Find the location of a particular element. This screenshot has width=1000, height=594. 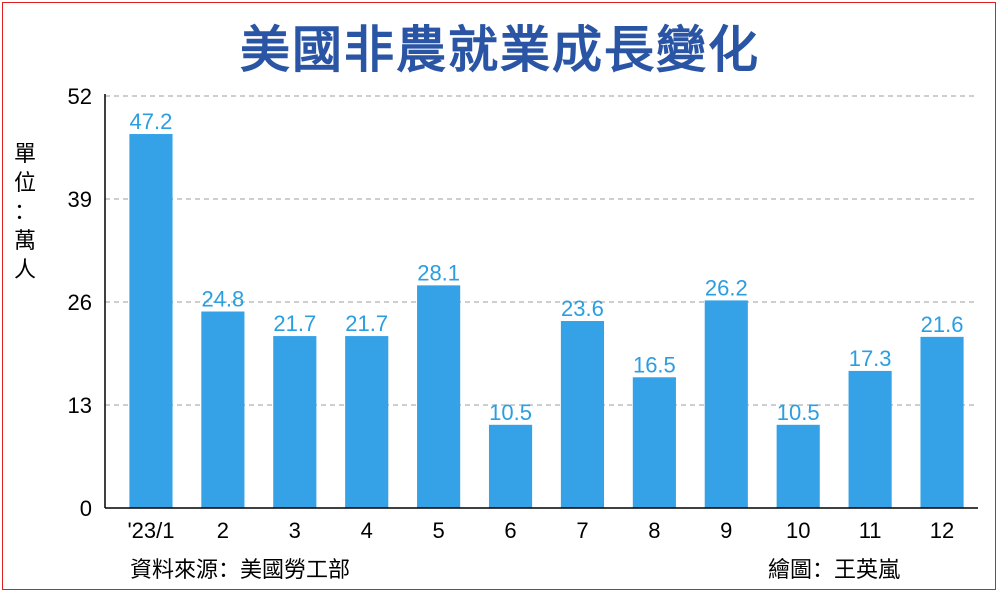

y-tick-label: 52 is located at coordinates (80, 96).